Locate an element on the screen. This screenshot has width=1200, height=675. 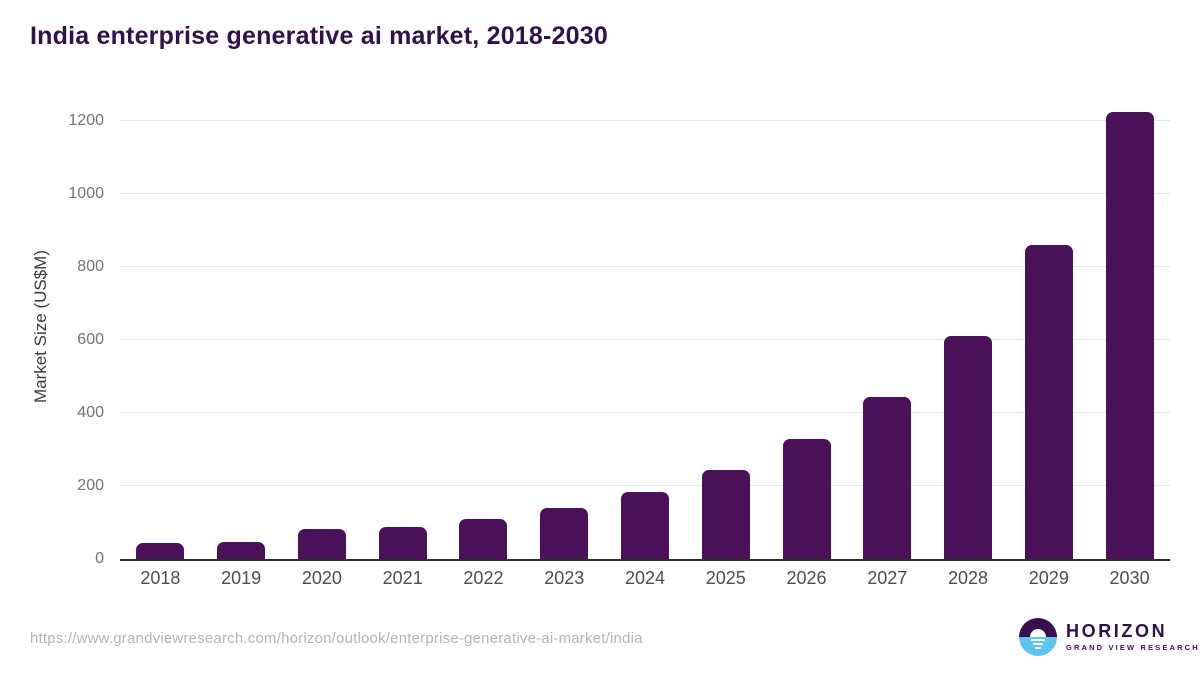
bar-2030 is located at coordinates (1129, 335).